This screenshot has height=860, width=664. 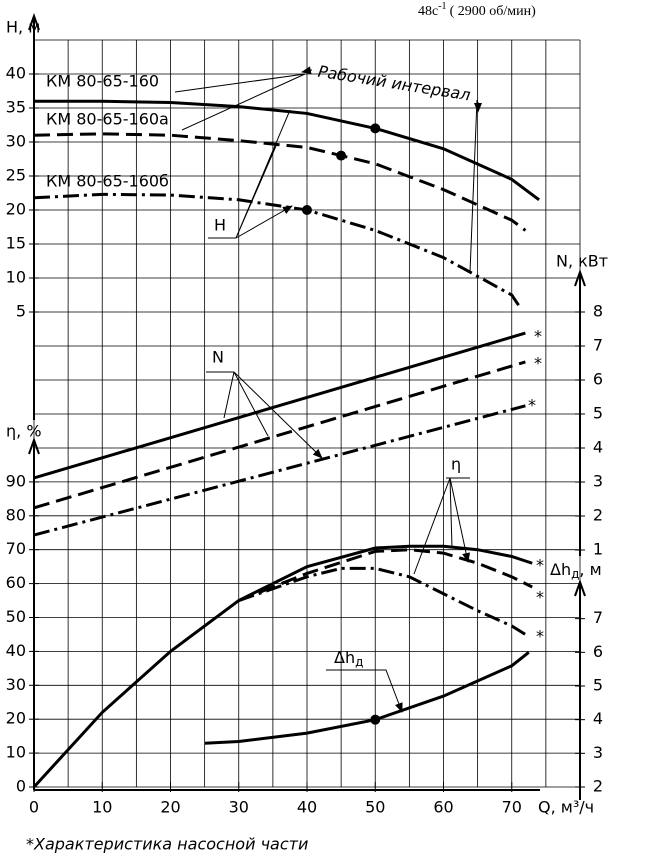 What do you see at coordinates (218, 357) in the screenshot?
I see `n-pointer: N` at bounding box center [218, 357].